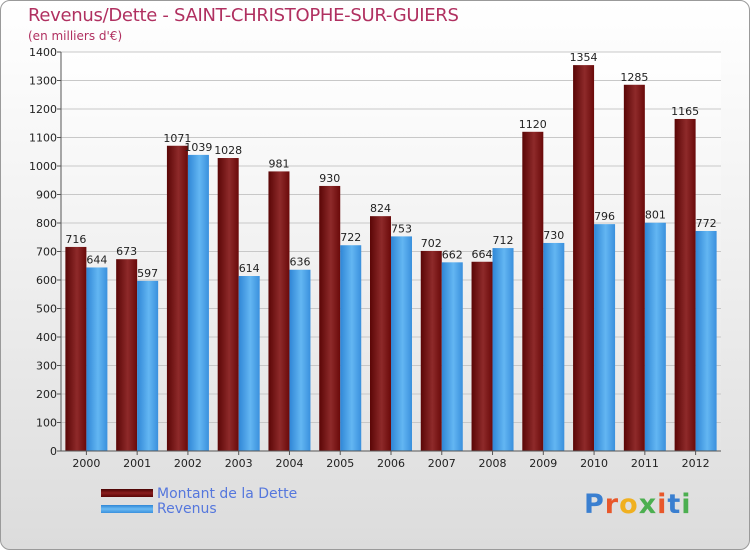 The height and width of the screenshot is (550, 750). I want to click on data-label-revenus-2012: 772, so click(706, 223).